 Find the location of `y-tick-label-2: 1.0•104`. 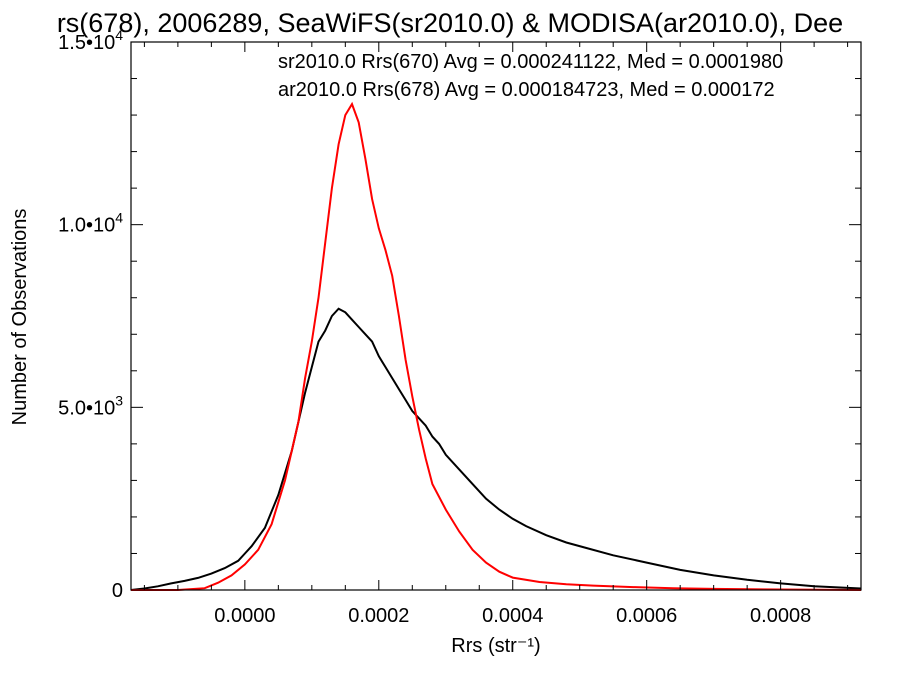

y-tick-label-2: 1.0•104 is located at coordinates (90, 223).